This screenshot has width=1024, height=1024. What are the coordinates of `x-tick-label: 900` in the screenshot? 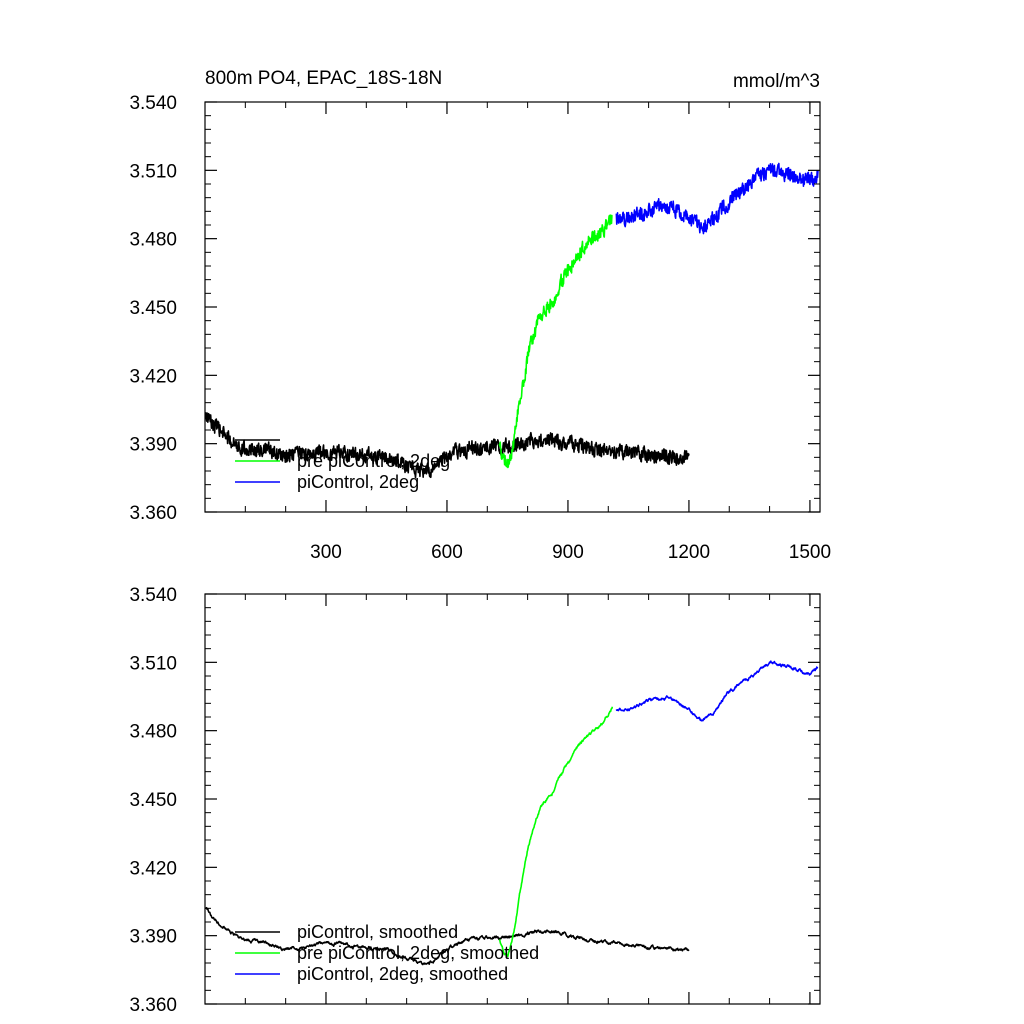 It's located at (568, 552).